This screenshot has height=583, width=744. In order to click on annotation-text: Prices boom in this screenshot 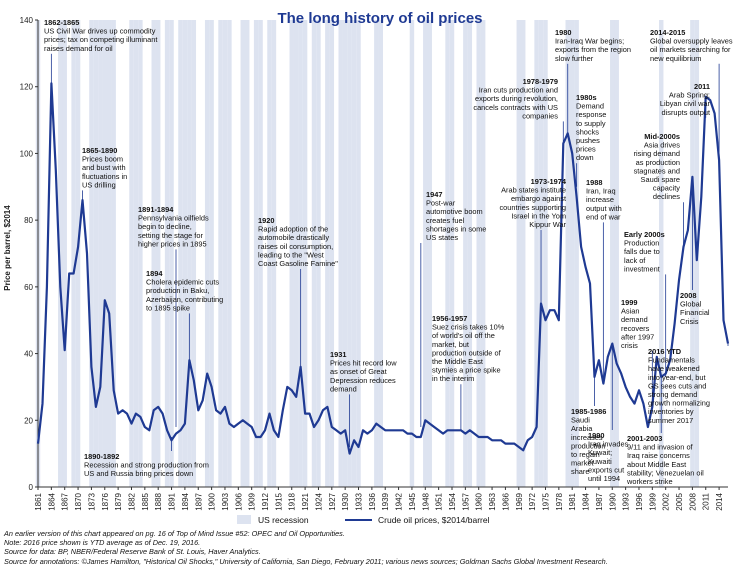, I will do `click(102, 159)`.